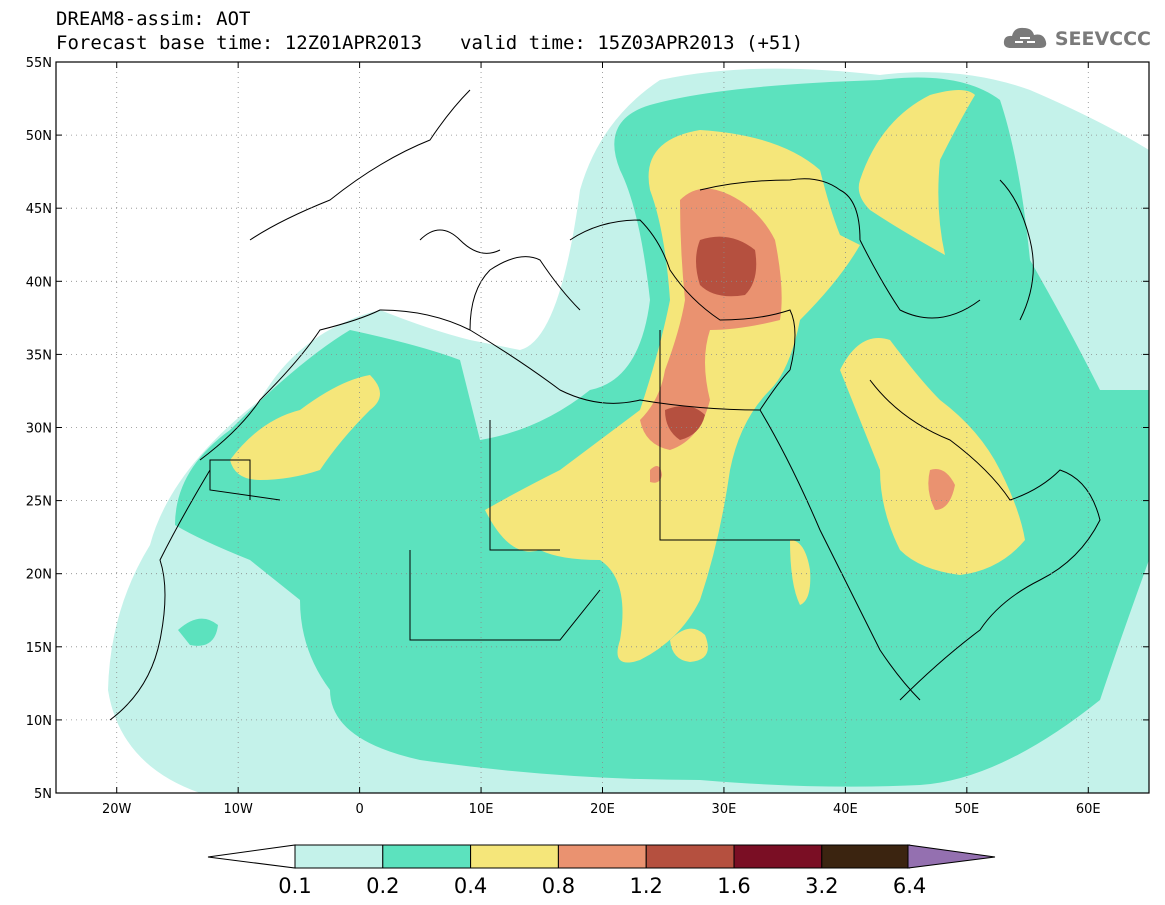  What do you see at coordinates (481, 809) in the screenshot?
I see `lon-label: 10E` at bounding box center [481, 809].